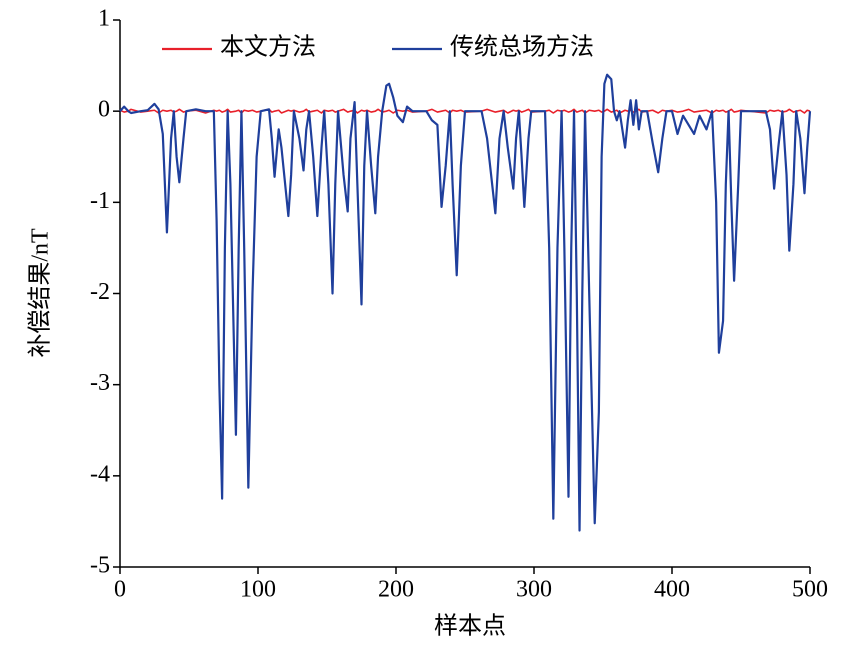  I want to click on x-tick-label: 300, so click(534, 590).